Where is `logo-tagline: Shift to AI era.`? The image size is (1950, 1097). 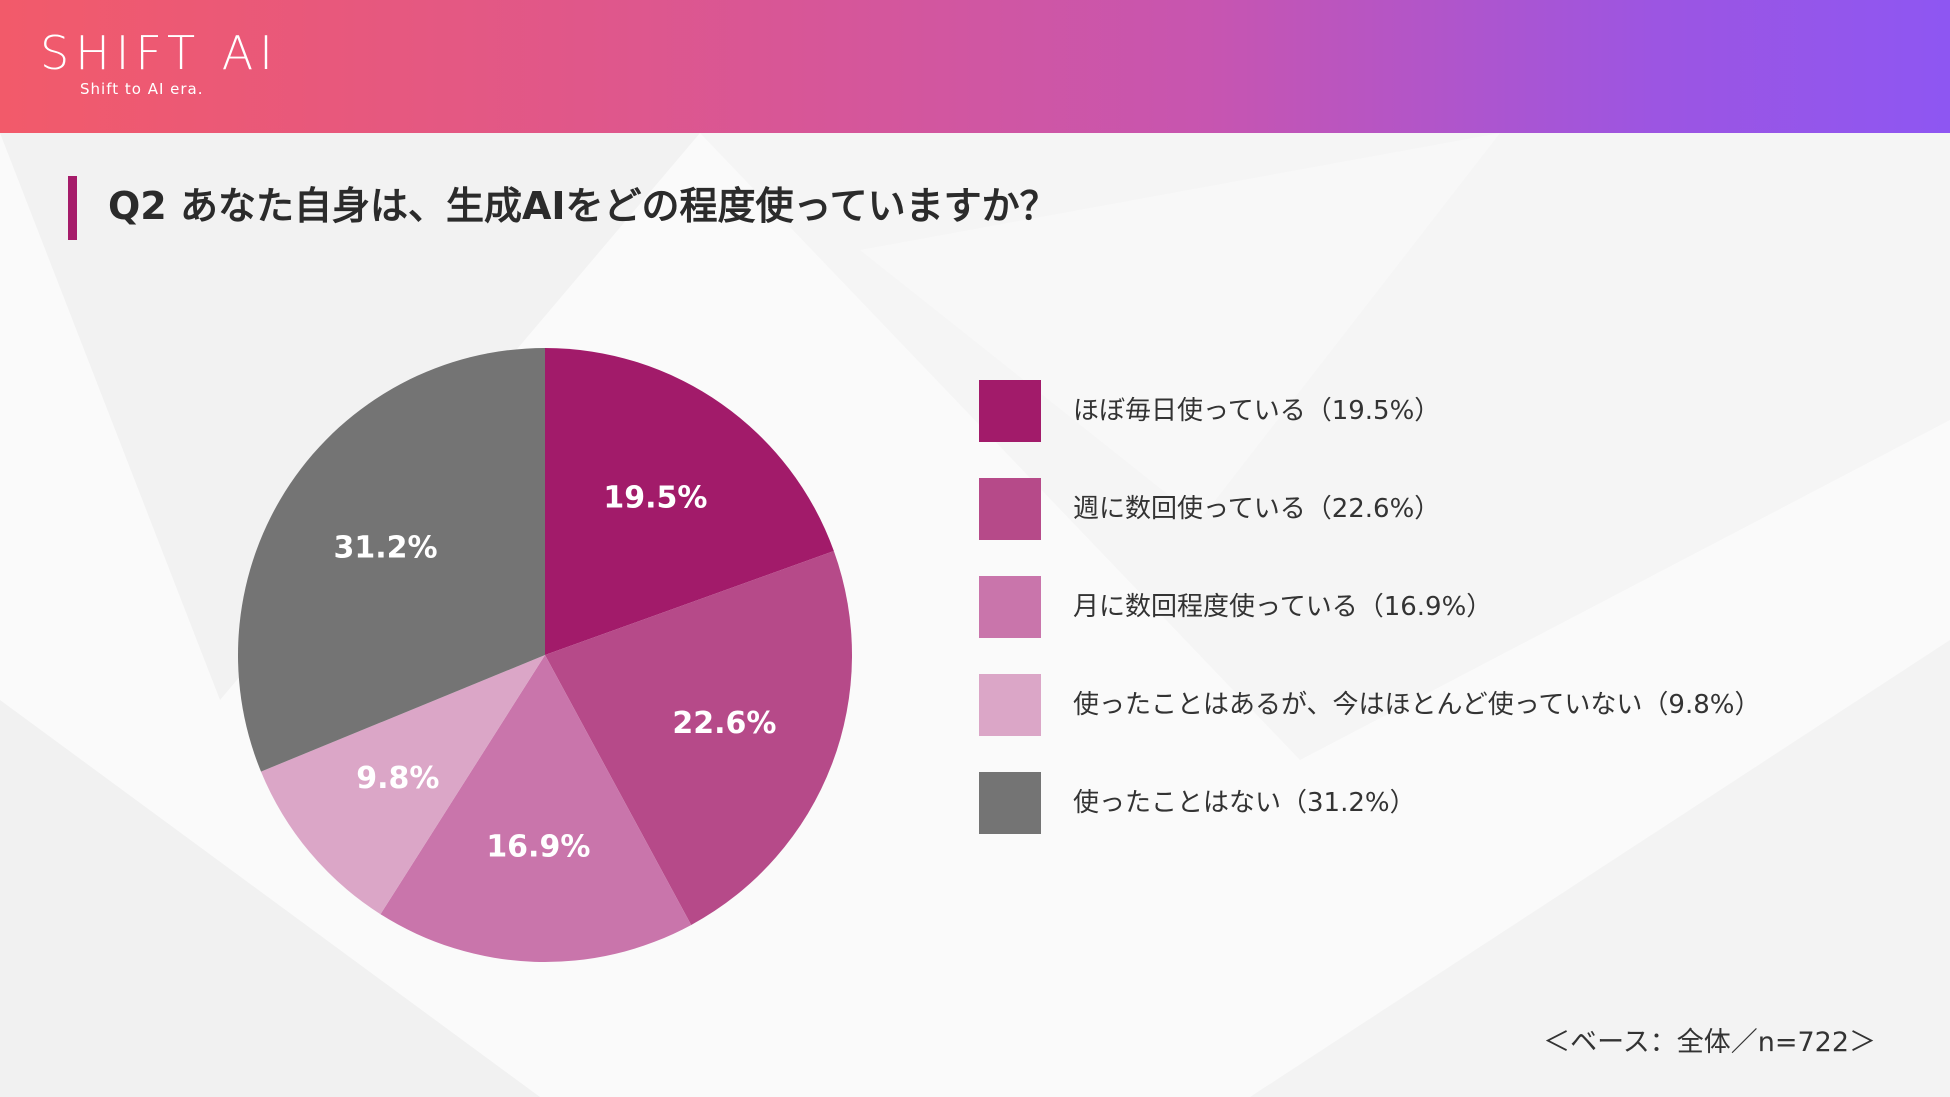 logo-tagline: Shift to AI era. is located at coordinates (142, 89).